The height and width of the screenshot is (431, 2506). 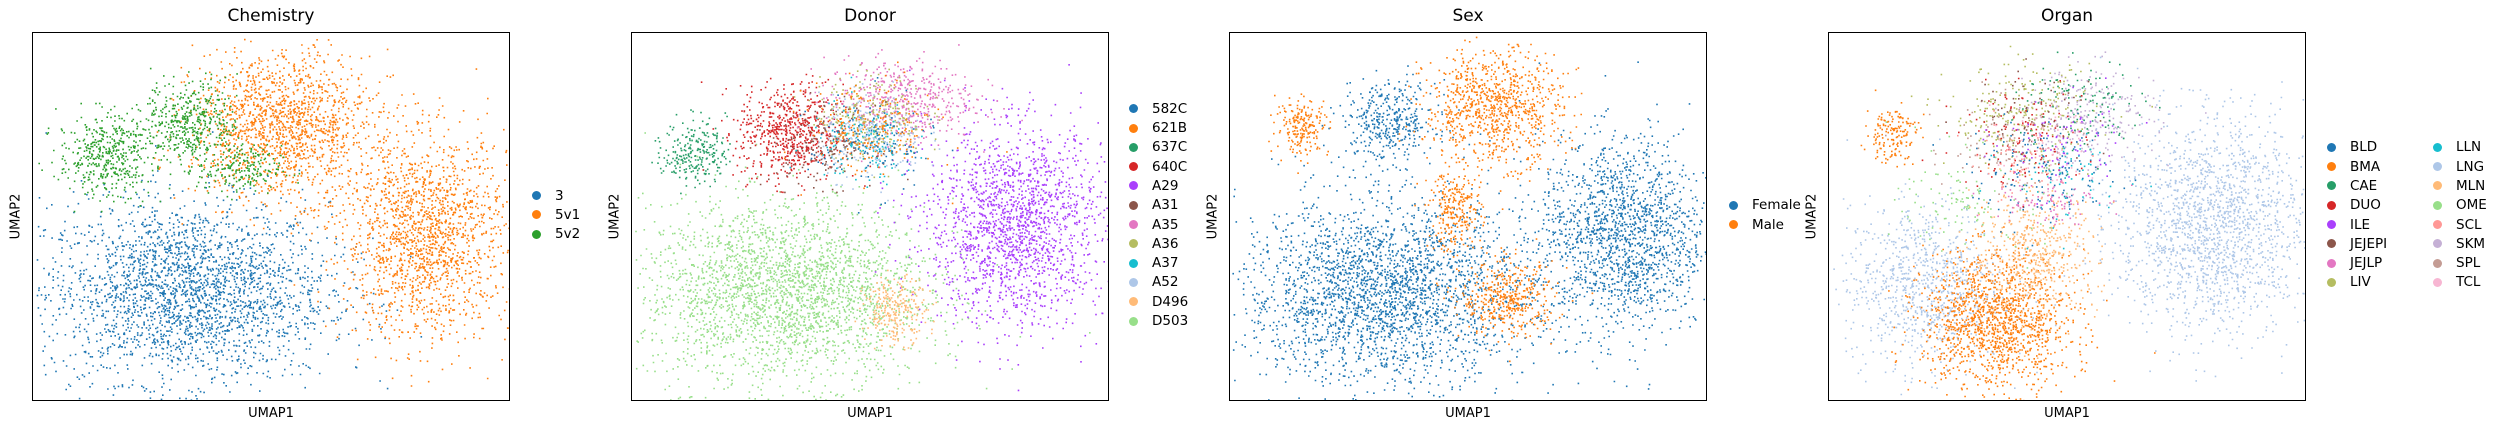 I want to click on points-liv, so click(x=2031, y=110).